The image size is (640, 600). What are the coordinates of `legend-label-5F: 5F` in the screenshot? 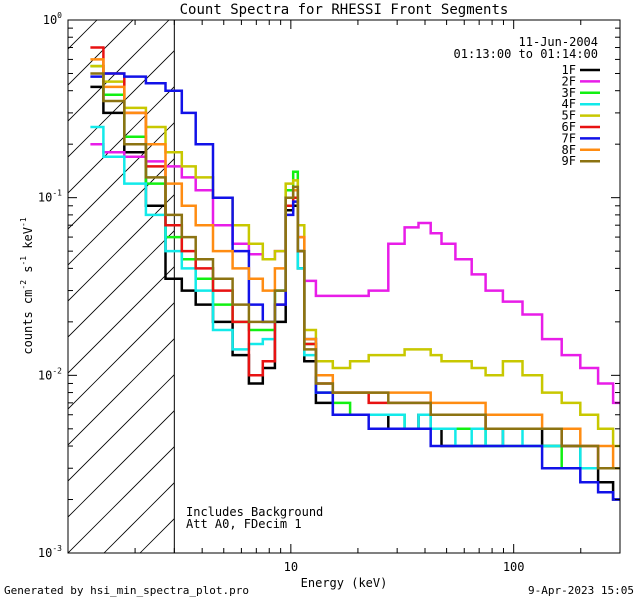 It's located at (569, 116).